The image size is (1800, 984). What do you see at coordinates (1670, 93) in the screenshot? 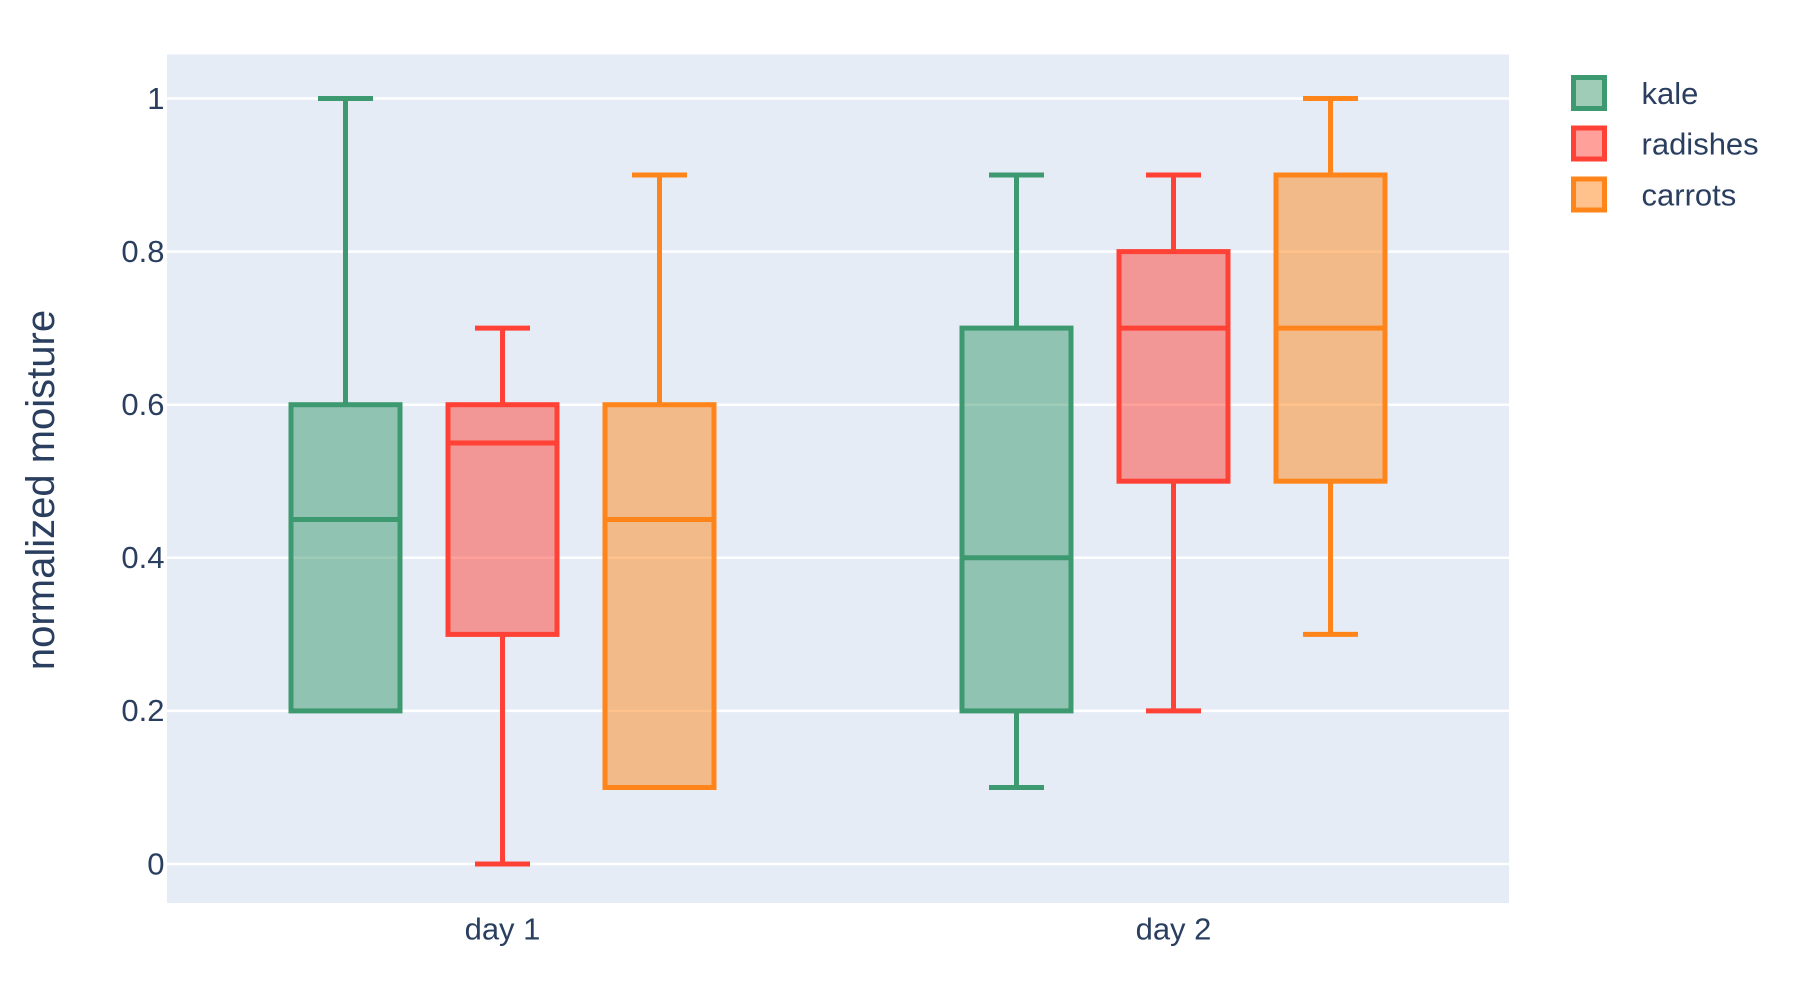
I see `svg-text: kale` at bounding box center [1670, 93].